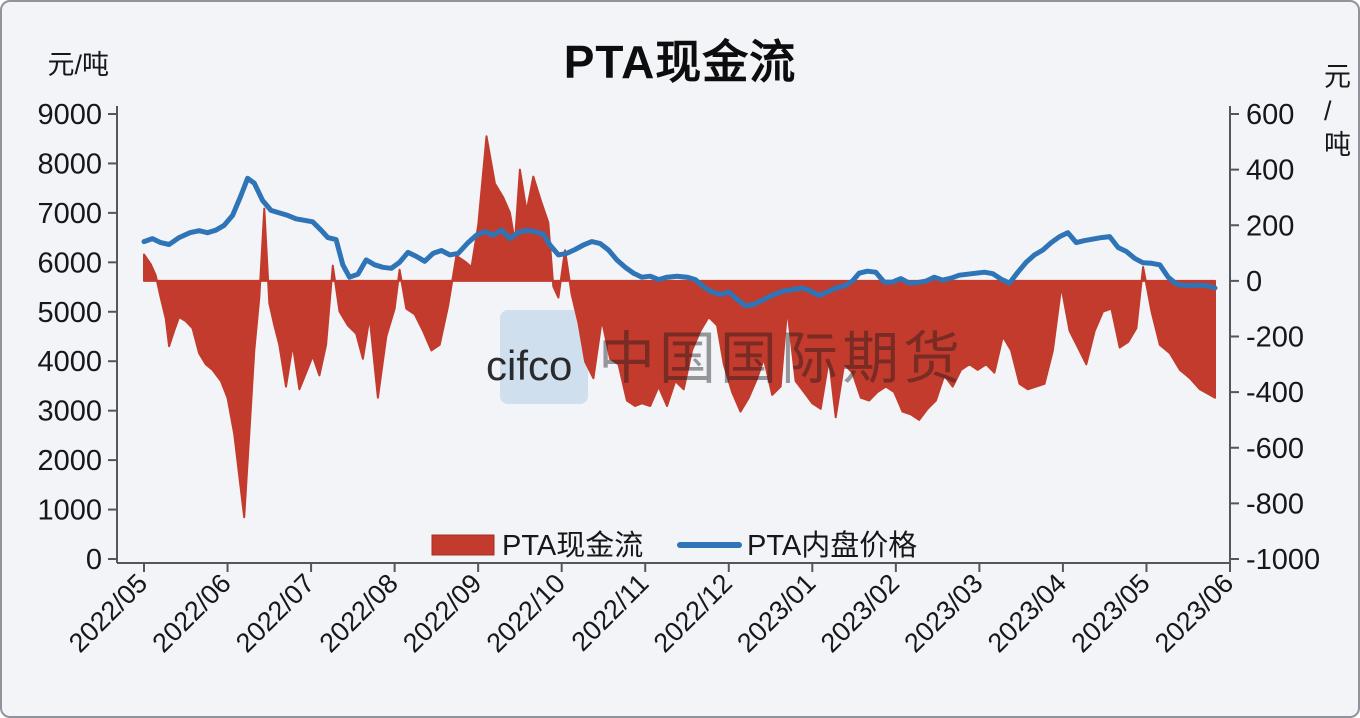 Image resolution: width=1360 pixels, height=718 pixels. I want to click on left-axis-tick-label: 6000, so click(69, 263).